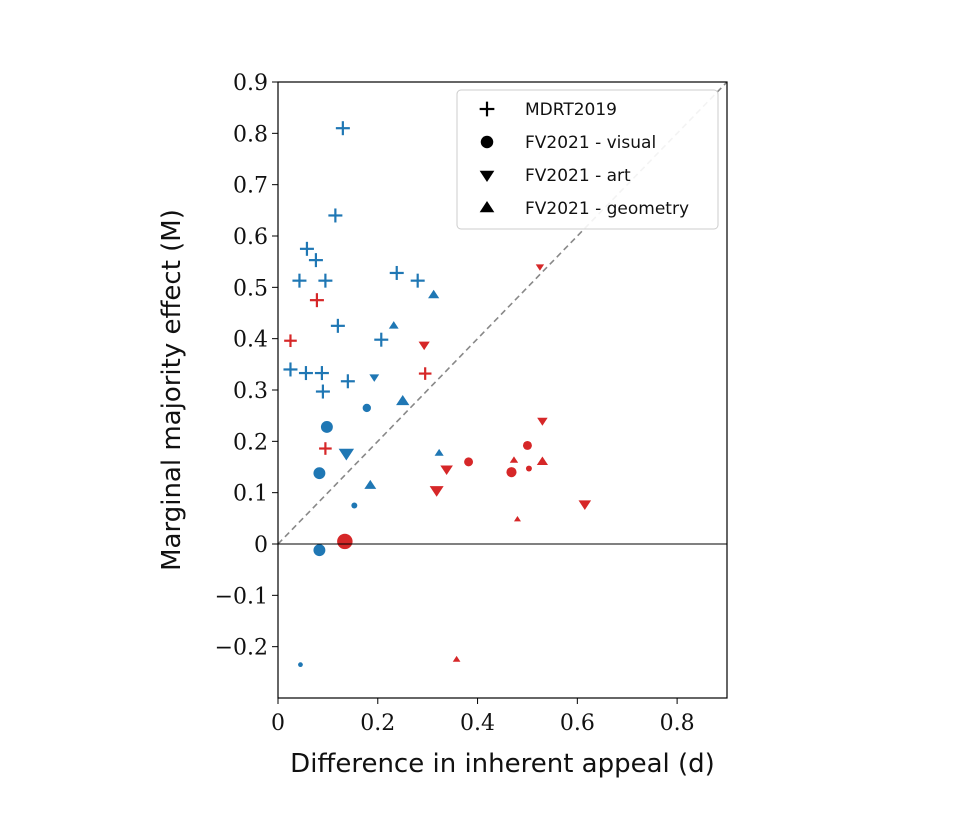 The width and height of the screenshot is (957, 820). Describe the element at coordinates (172, 390) in the screenshot. I see `y-axis-title: Marginal majority effect (M)` at that location.